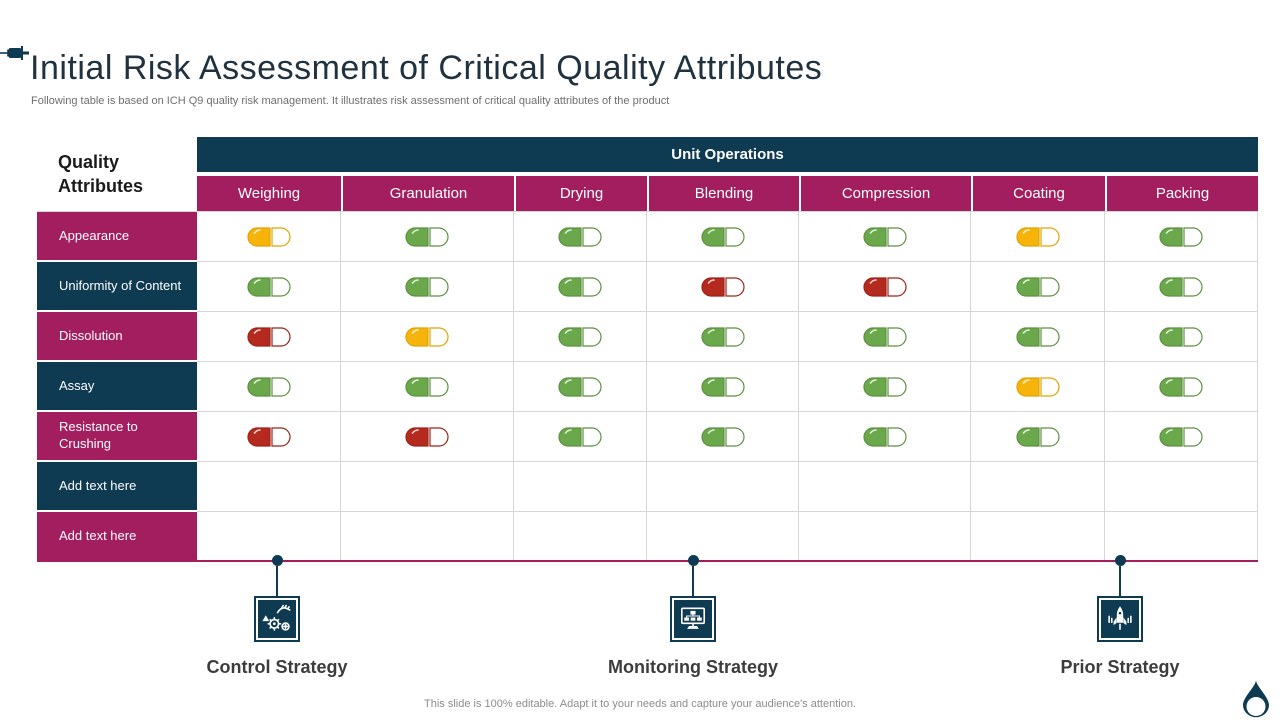  I want to click on table-row: Add text here, so click(647, 487).